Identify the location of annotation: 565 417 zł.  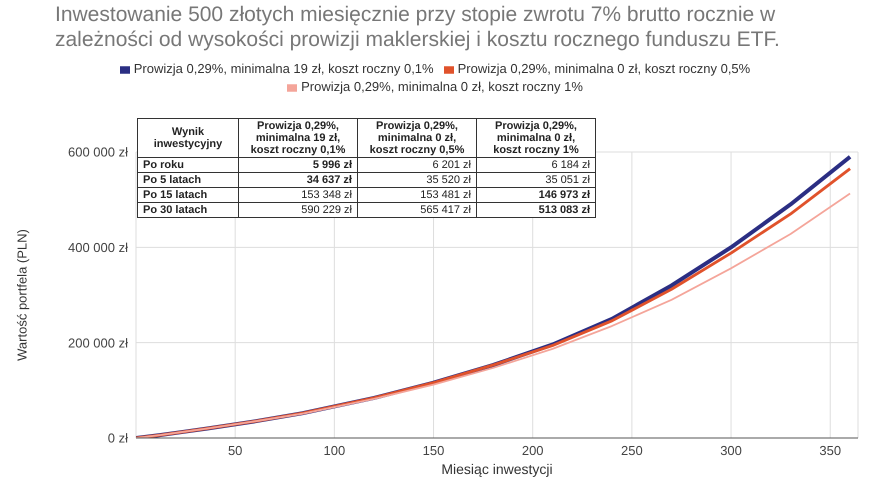
(417, 210).